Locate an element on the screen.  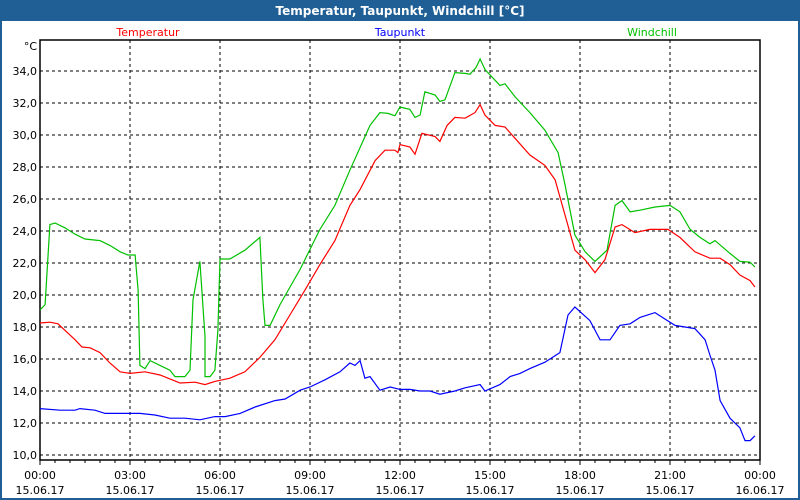
y-tick-label: 12,0 is located at coordinates (25, 423).